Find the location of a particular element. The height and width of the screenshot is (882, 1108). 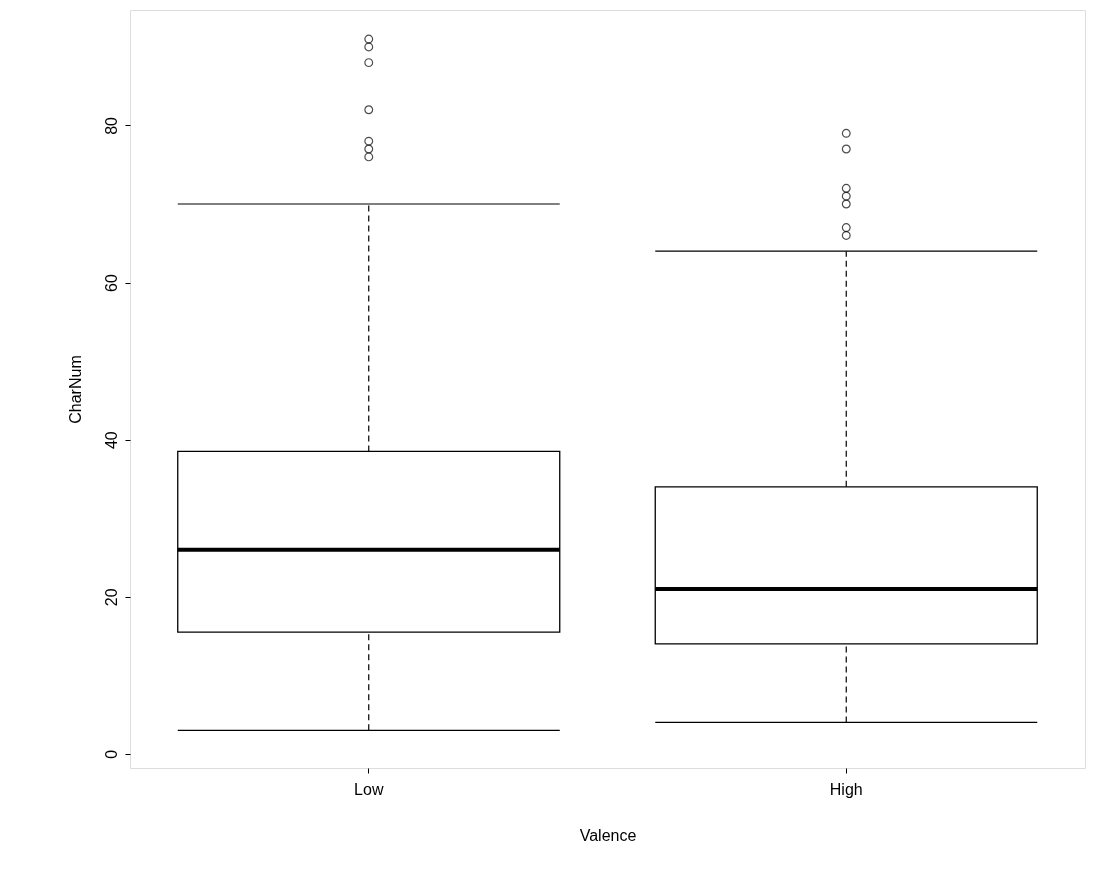

x-tick-label: Low is located at coordinates (369, 789).